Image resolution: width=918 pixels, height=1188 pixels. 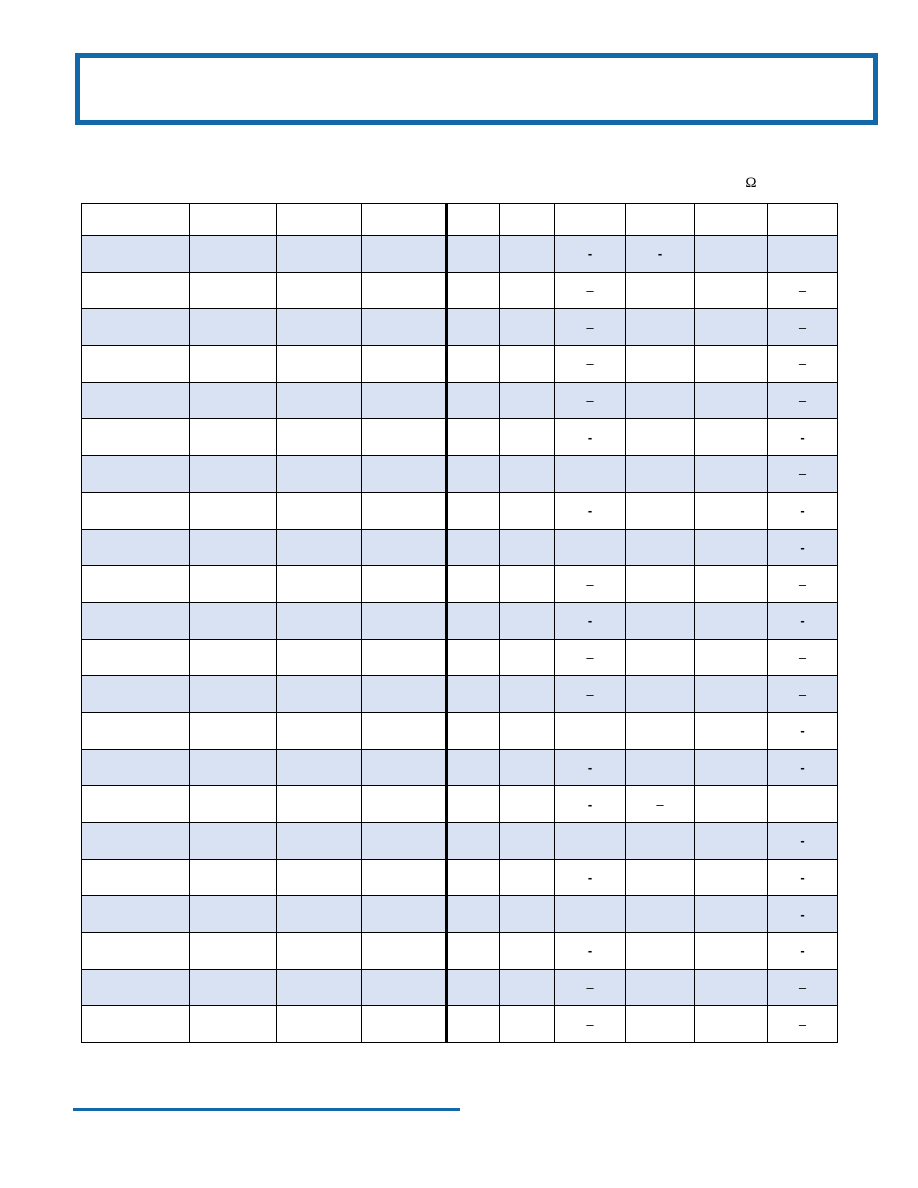 What do you see at coordinates (459, 219) in the screenshot?
I see `table-header-row` at bounding box center [459, 219].